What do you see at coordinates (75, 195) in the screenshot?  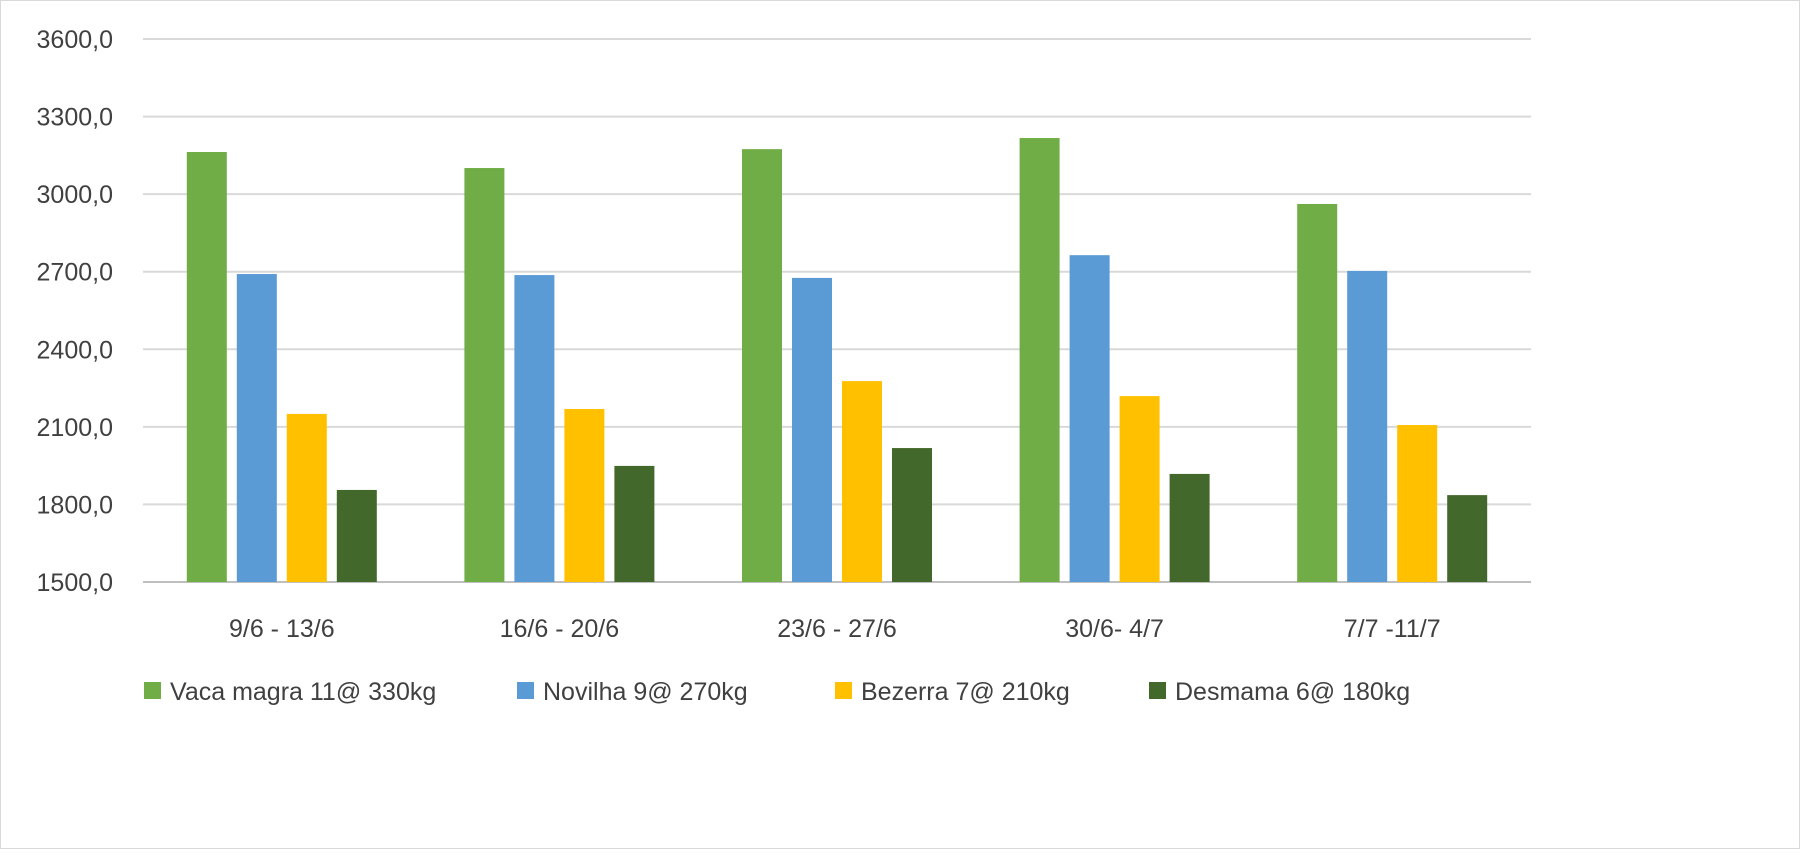 I see `y-tick-label: 3000,0` at bounding box center [75, 195].